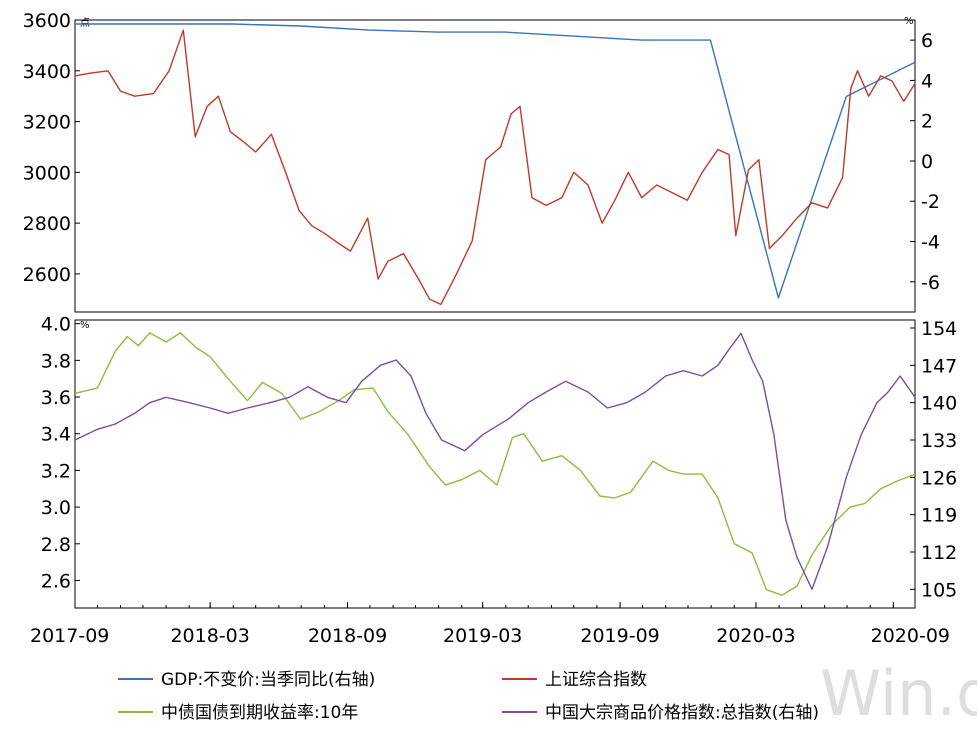 This screenshot has width=977, height=729. Describe the element at coordinates (939, 441) in the screenshot. I see `bottom-right-tick-label: 133` at that location.